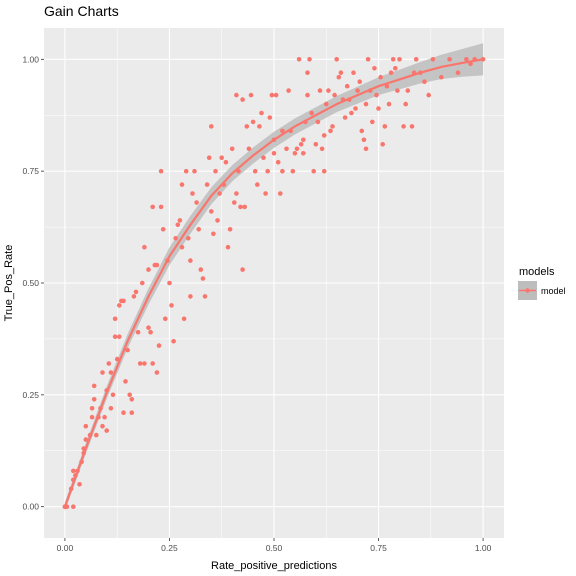 The height and width of the screenshot is (576, 576). I want to click on x-axis-title: Rate_positive_predictions, so click(274, 566).